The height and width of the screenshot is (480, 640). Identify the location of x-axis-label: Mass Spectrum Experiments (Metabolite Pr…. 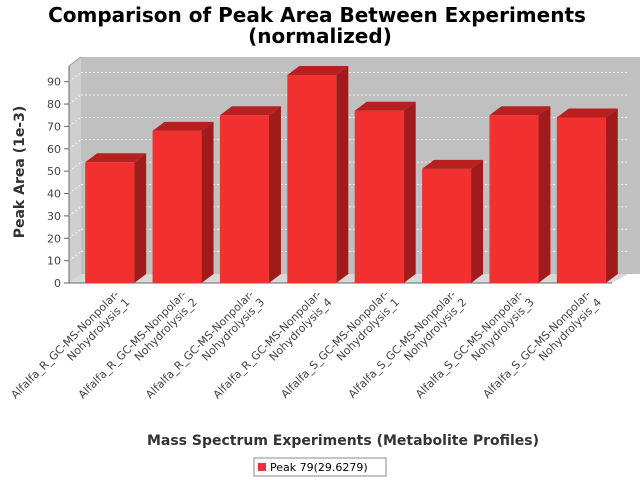
(343, 441).